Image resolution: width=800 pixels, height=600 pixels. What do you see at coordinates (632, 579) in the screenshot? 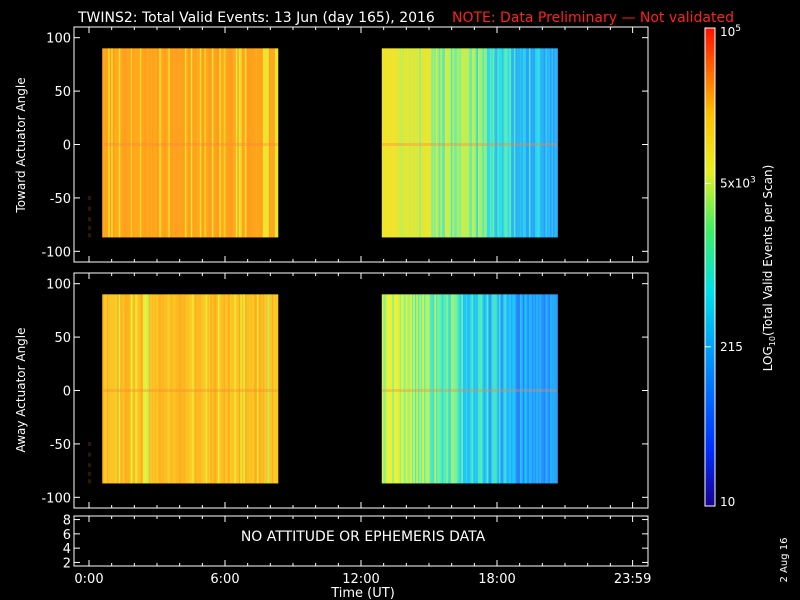
I see `xtick-label: 23:59` at bounding box center [632, 579].